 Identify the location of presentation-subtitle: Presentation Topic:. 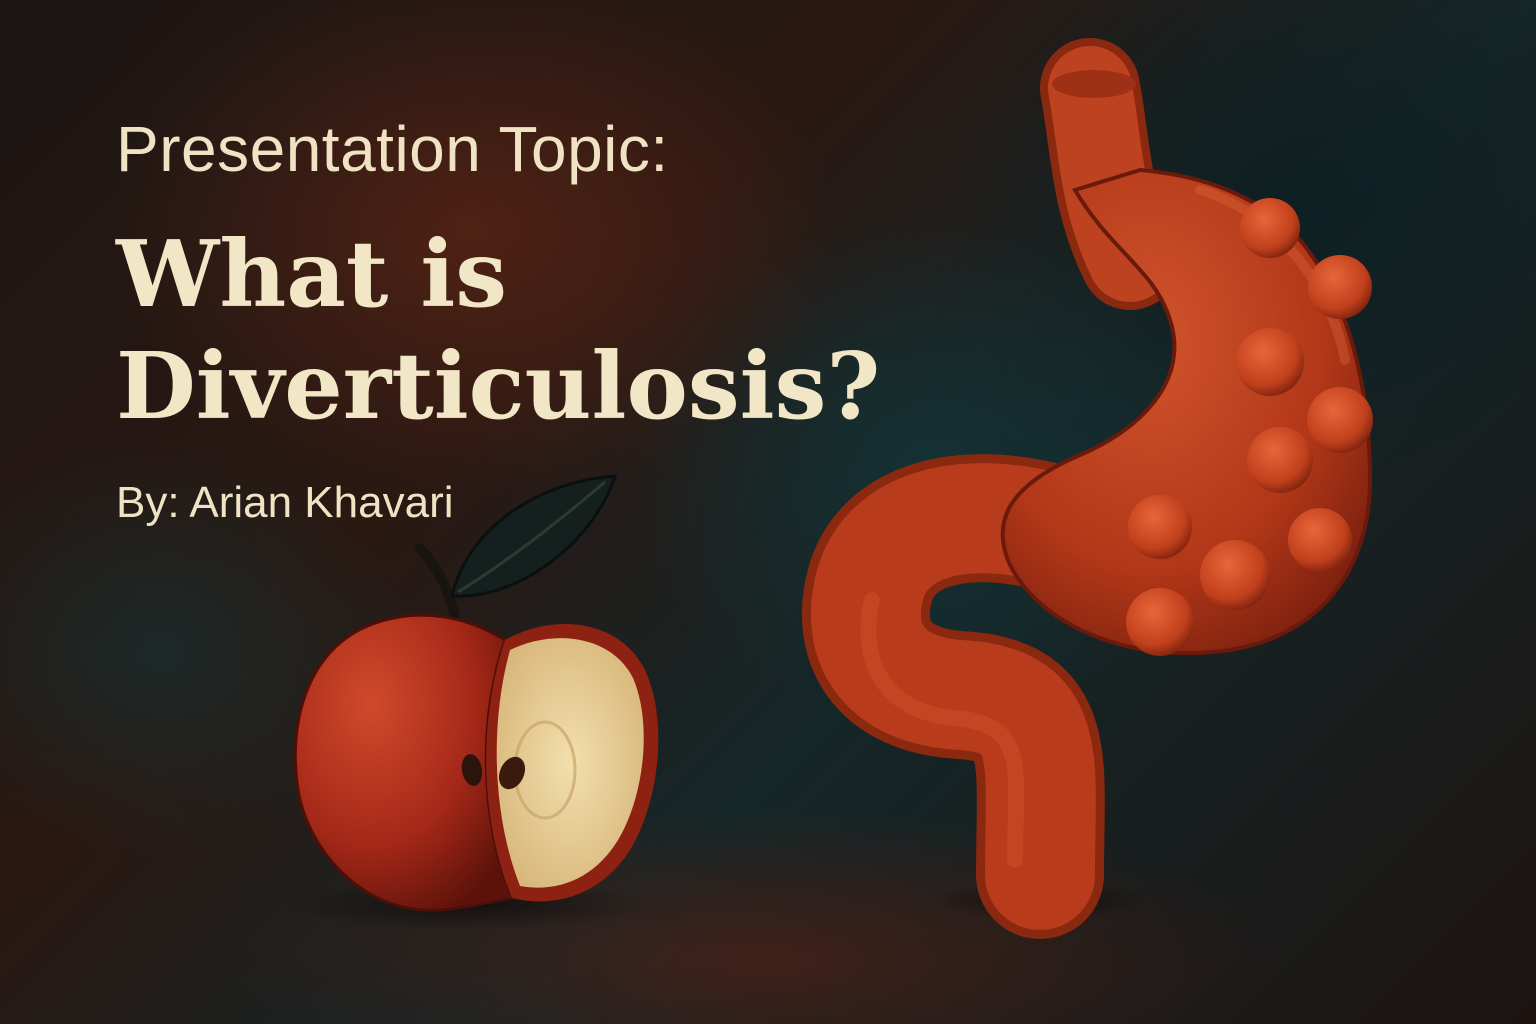
(392, 149).